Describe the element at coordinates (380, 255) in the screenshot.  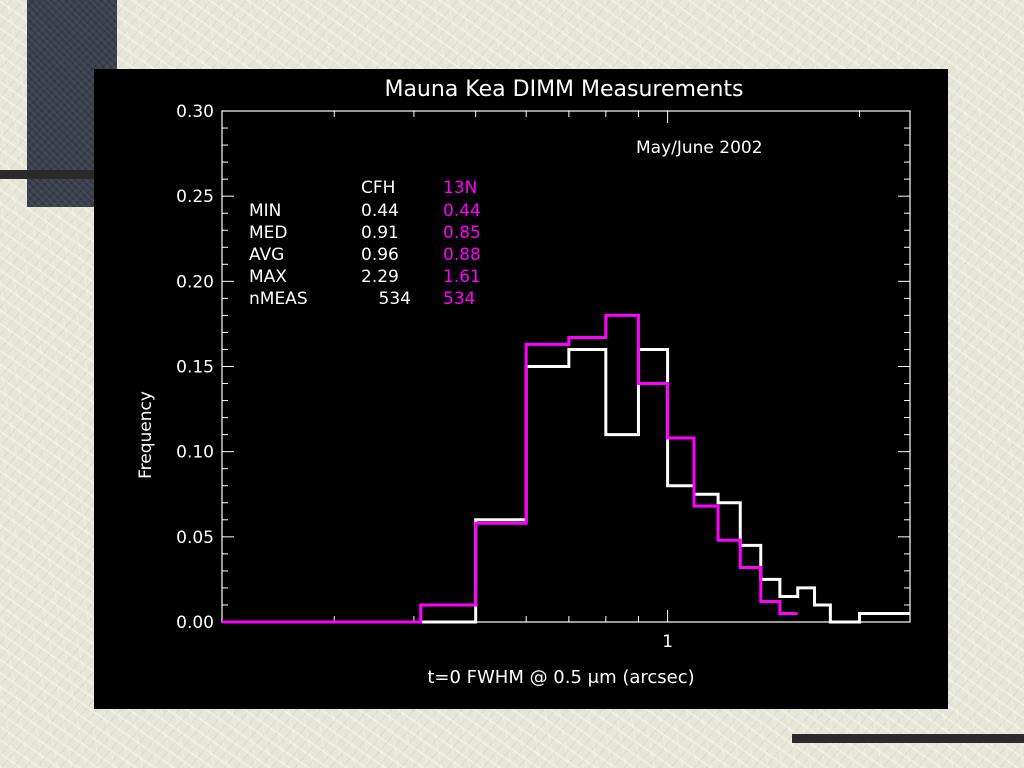
I see `stats-cfh-value: 0.96` at that location.